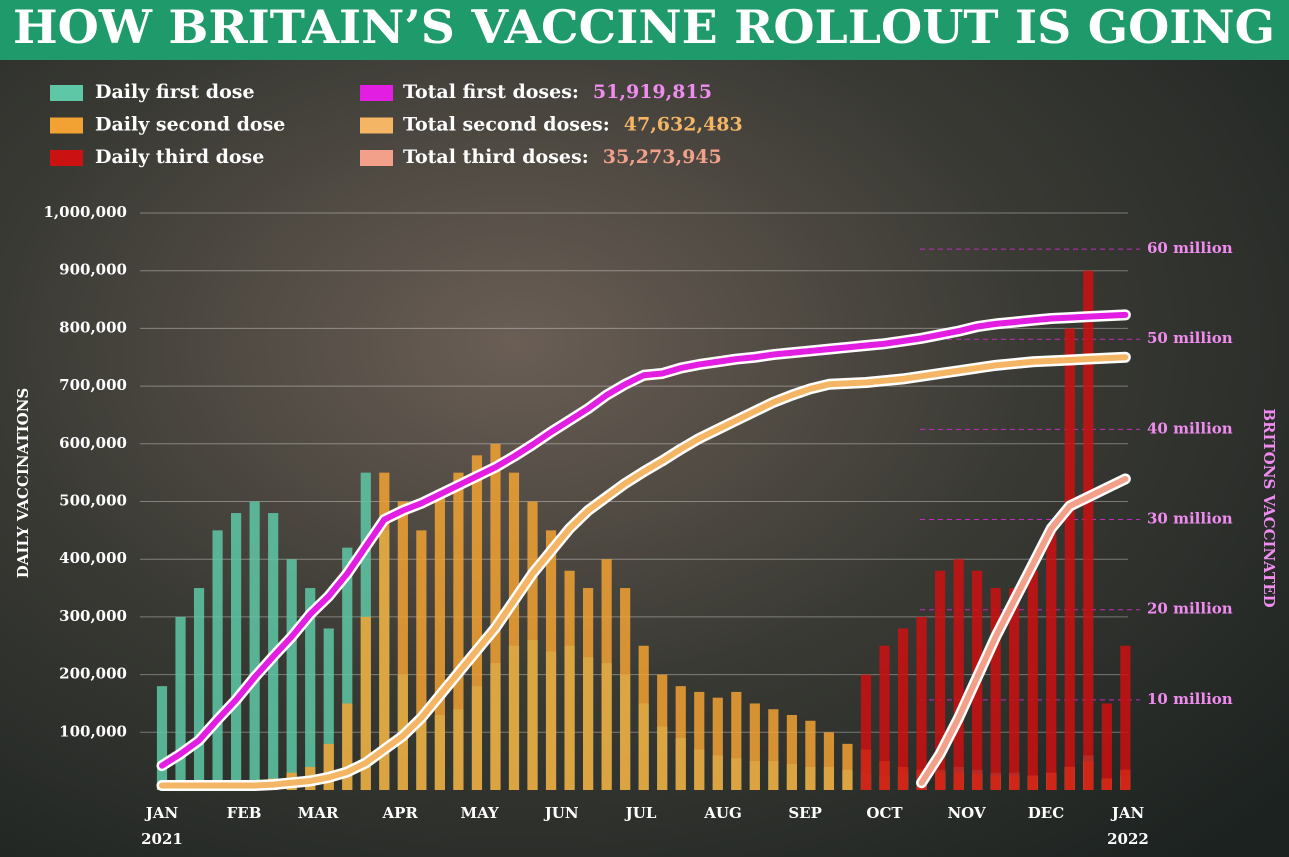 This screenshot has width=1289, height=857. Describe the element at coordinates (244, 813) in the screenshot. I see `x-tick-label: FEB` at that location.